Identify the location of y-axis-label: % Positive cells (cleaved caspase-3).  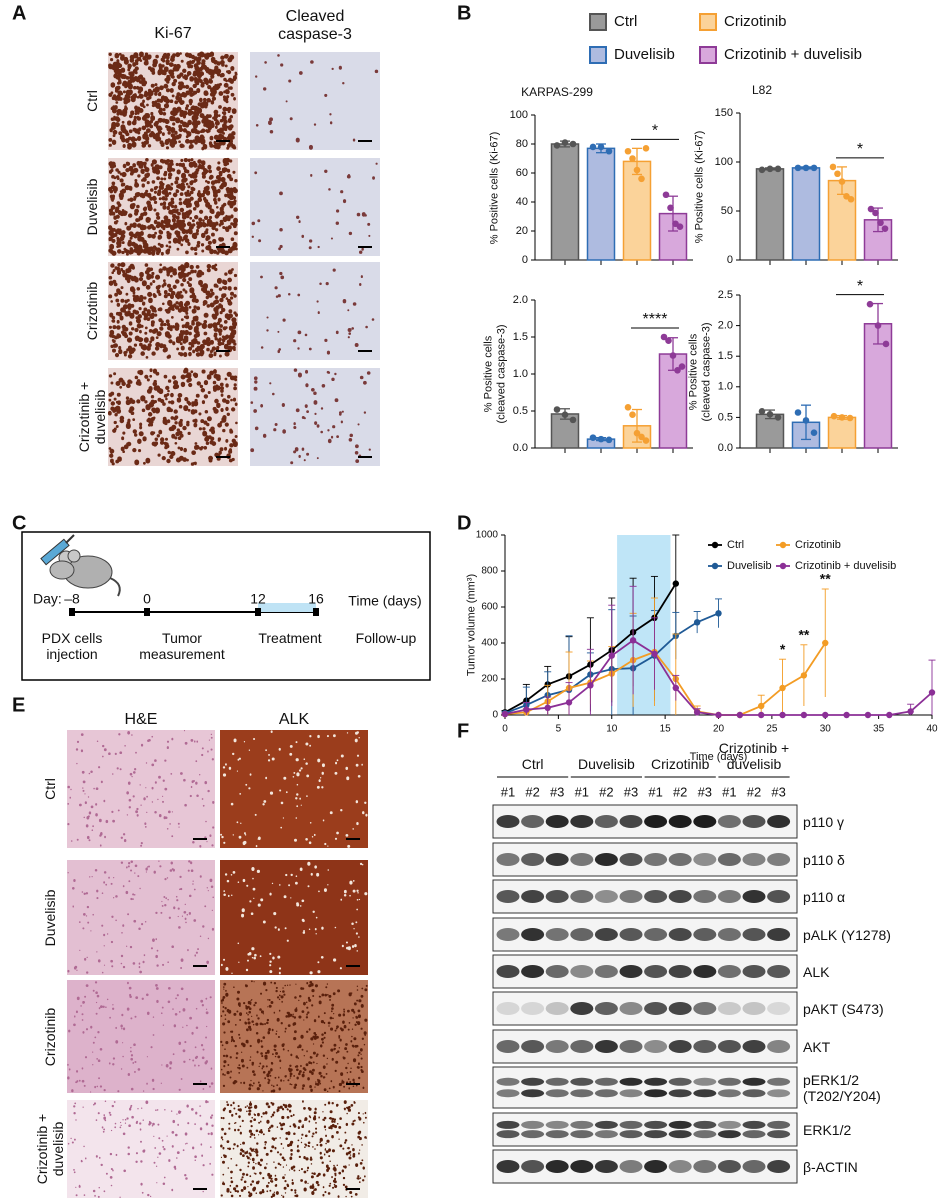
(699, 371).